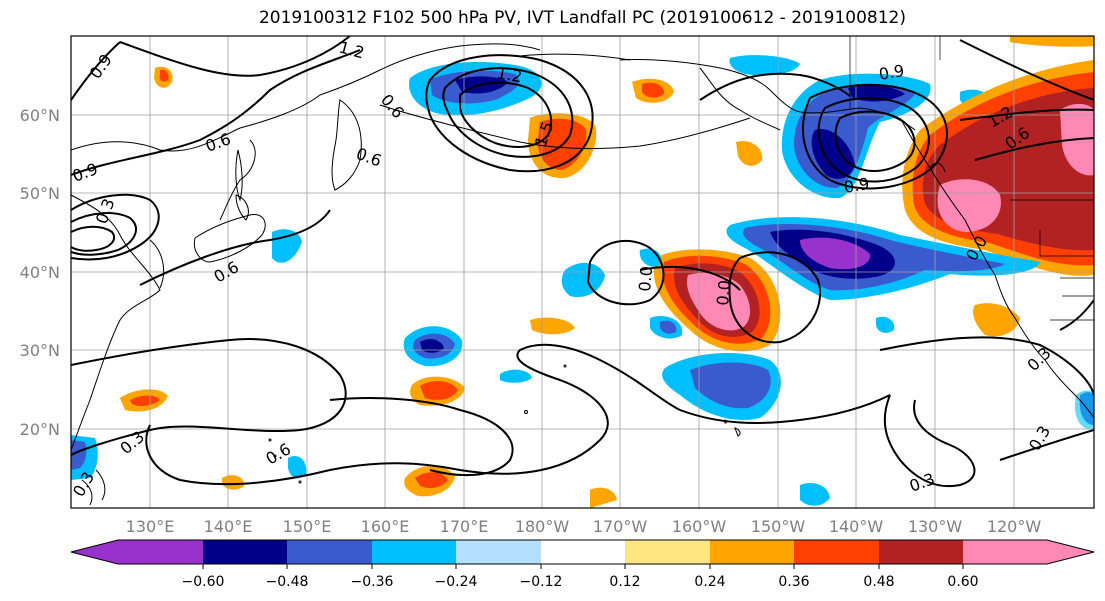 This screenshot has height=601, width=1105. Describe the element at coordinates (287, 582) in the screenshot. I see `colorbar-tick-2: −0.48` at that location.